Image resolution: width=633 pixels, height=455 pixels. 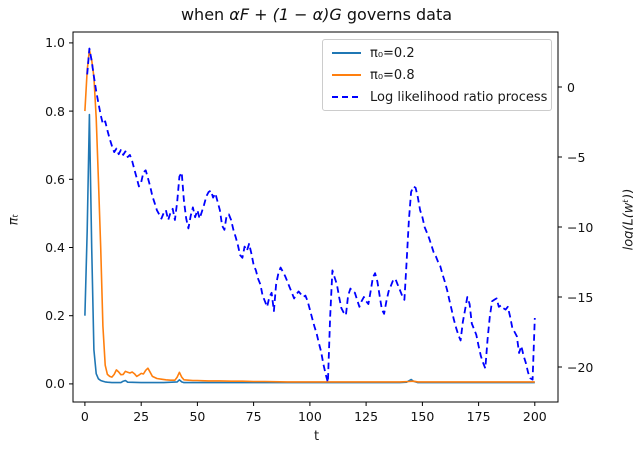 What do you see at coordinates (55, 179) in the screenshot?
I see `y-left-tick-label: 0.6` at bounding box center [55, 179].